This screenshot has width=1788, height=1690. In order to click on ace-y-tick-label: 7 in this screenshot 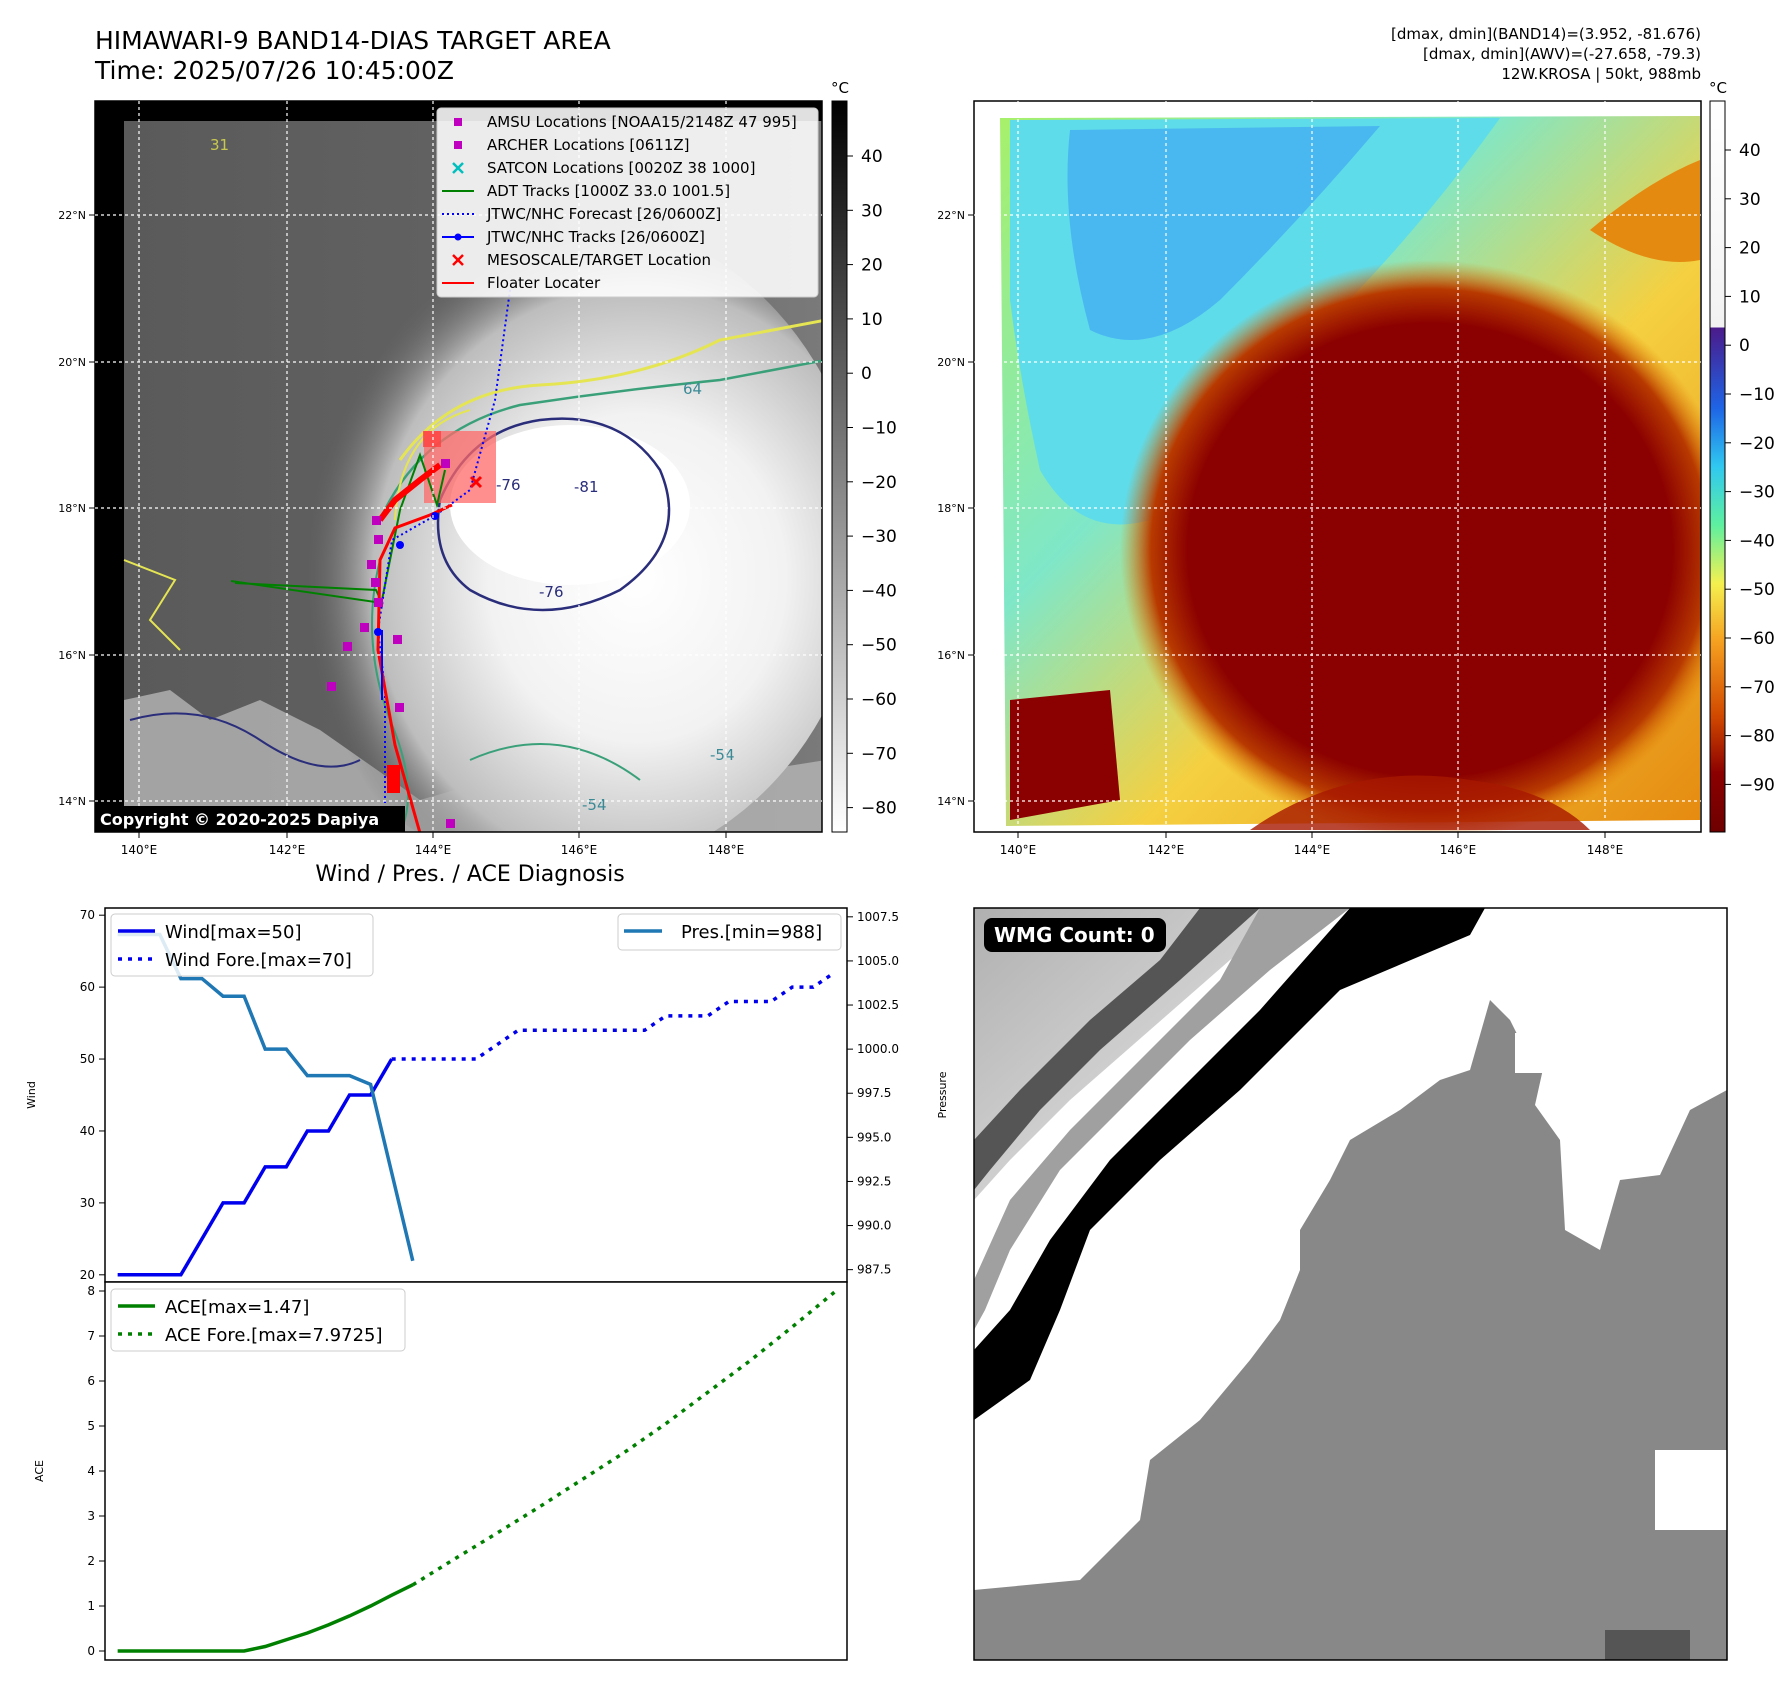, I will do `click(91, 1336)`.